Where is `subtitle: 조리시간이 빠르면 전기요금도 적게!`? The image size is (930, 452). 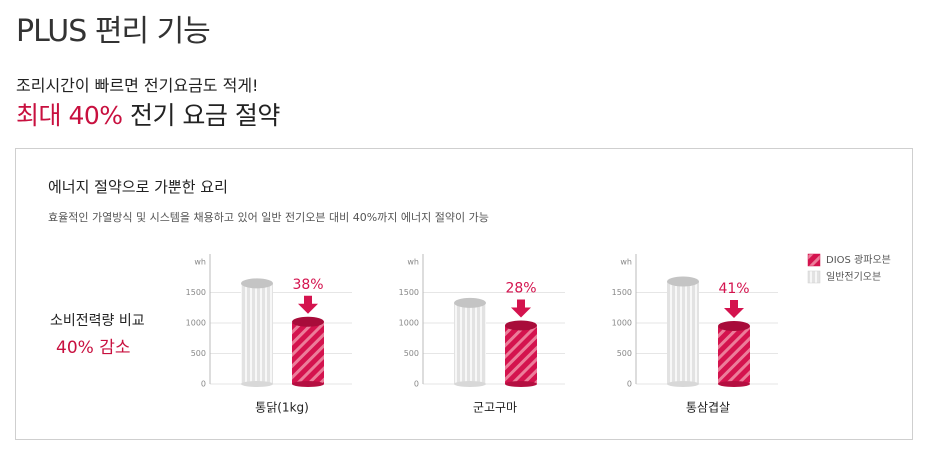 subtitle: 조리시간이 빠르면 전기요금도 적게! is located at coordinates (137, 85).